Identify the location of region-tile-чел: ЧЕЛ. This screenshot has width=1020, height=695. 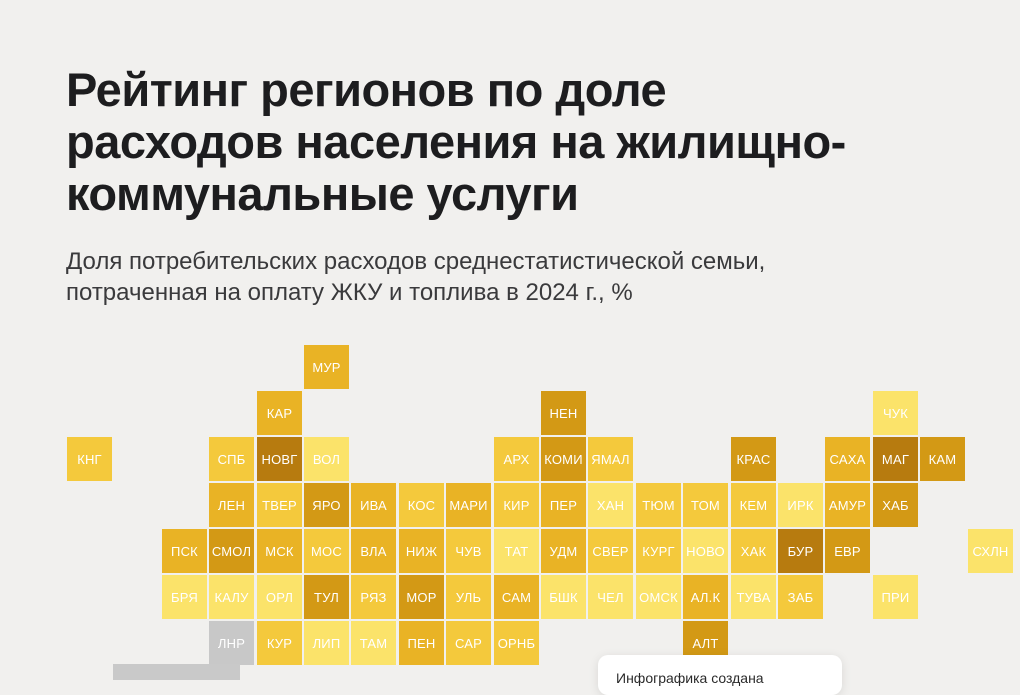
(610, 597).